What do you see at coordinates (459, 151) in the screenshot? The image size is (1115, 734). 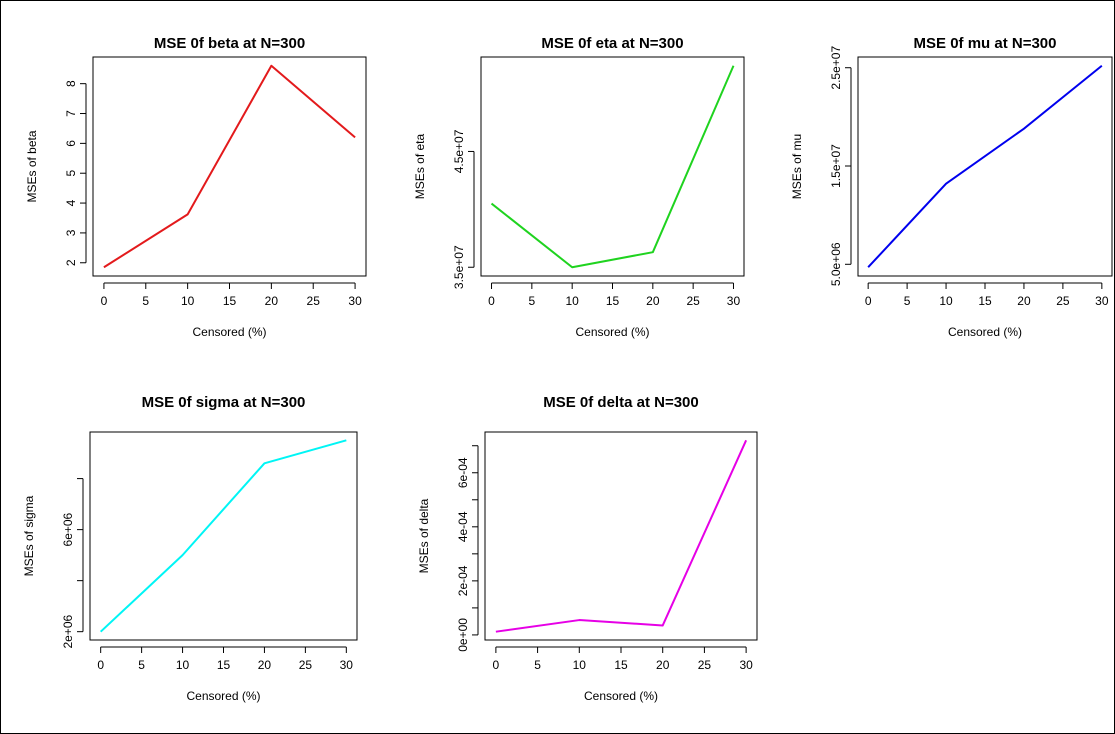 I see `y-tick-label: 4.5e+07` at bounding box center [459, 151].